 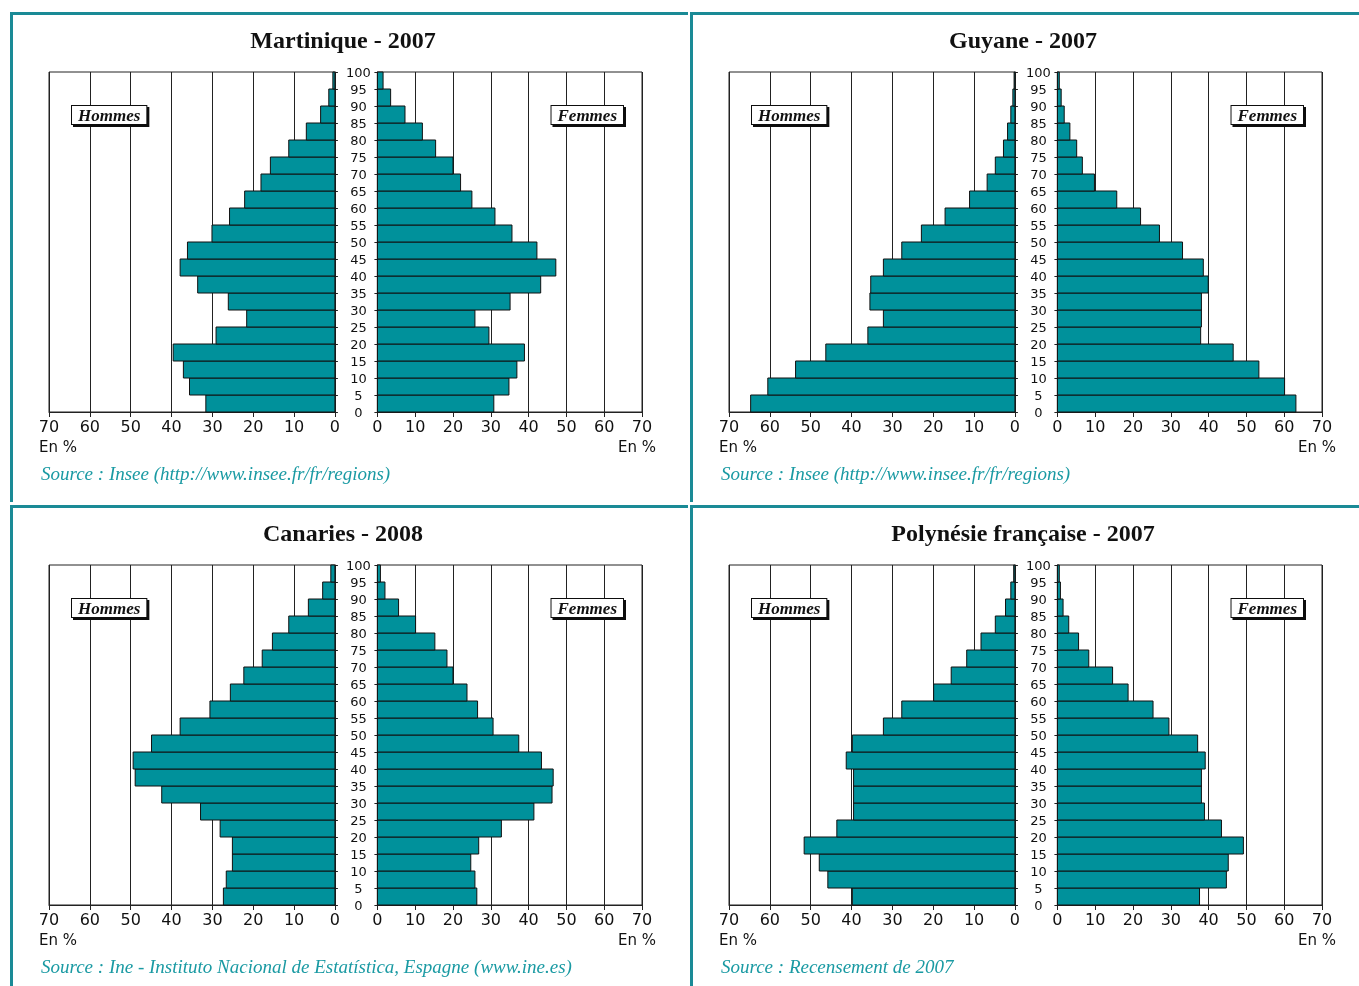 I want to click on y-tick-label: 50, so click(x=1038, y=735).